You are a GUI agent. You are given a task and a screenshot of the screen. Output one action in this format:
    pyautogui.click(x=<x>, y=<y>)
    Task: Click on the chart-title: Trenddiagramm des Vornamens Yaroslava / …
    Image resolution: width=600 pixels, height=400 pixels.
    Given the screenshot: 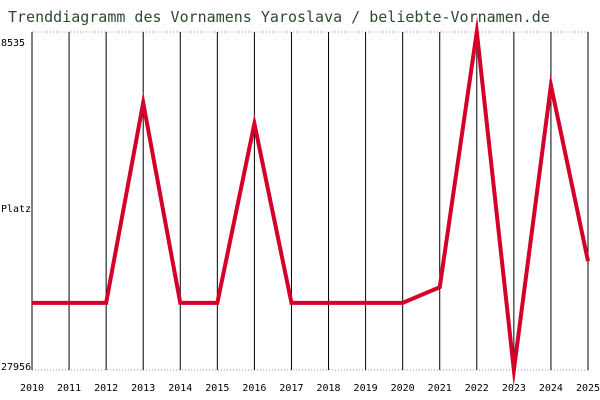 What is the action you would take?
    pyautogui.click(x=279, y=17)
    